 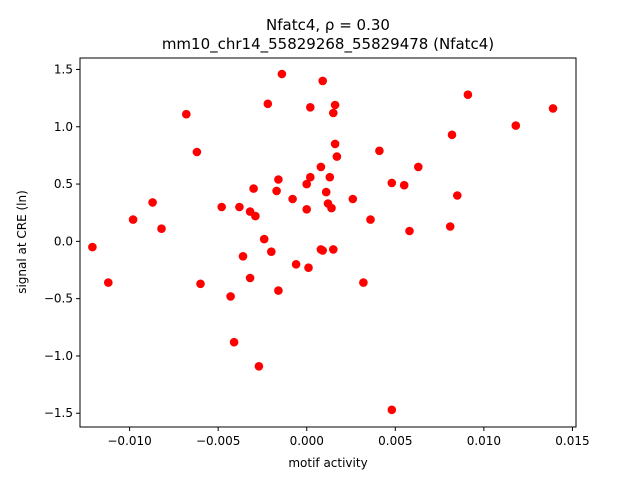 What do you see at coordinates (327, 463) in the screenshot?
I see `x-axis-label: motif activity` at bounding box center [327, 463].